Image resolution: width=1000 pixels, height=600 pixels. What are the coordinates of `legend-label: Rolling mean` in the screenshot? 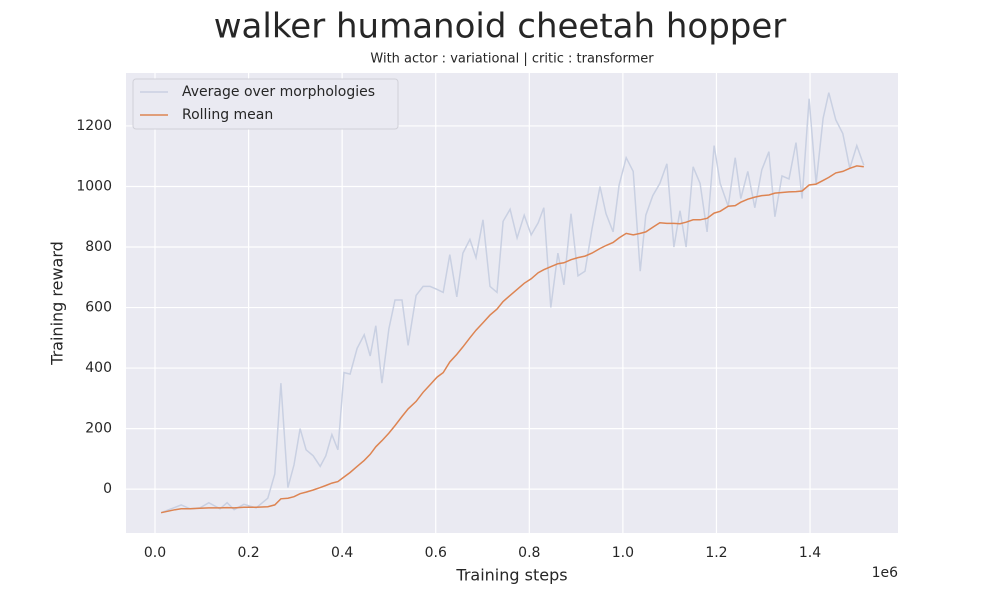 It's located at (227, 115).